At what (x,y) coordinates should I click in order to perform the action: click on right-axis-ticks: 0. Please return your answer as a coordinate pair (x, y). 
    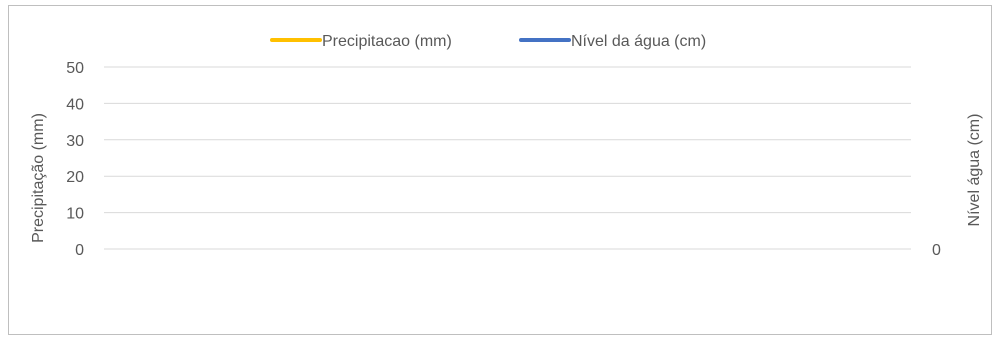
    Looking at the image, I should click on (936, 250).